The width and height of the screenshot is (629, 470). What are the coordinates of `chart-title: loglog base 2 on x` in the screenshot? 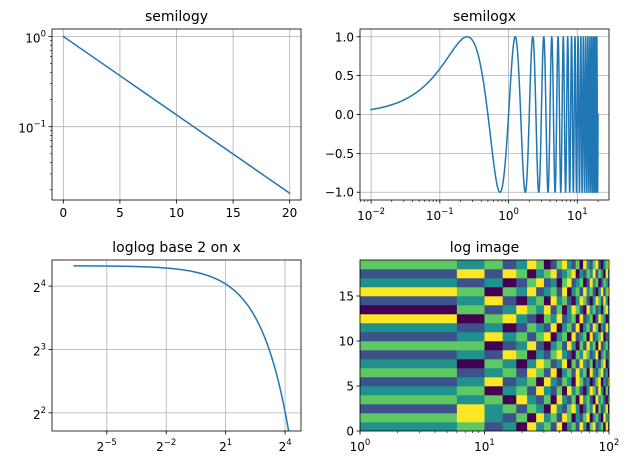 It's located at (176, 248).